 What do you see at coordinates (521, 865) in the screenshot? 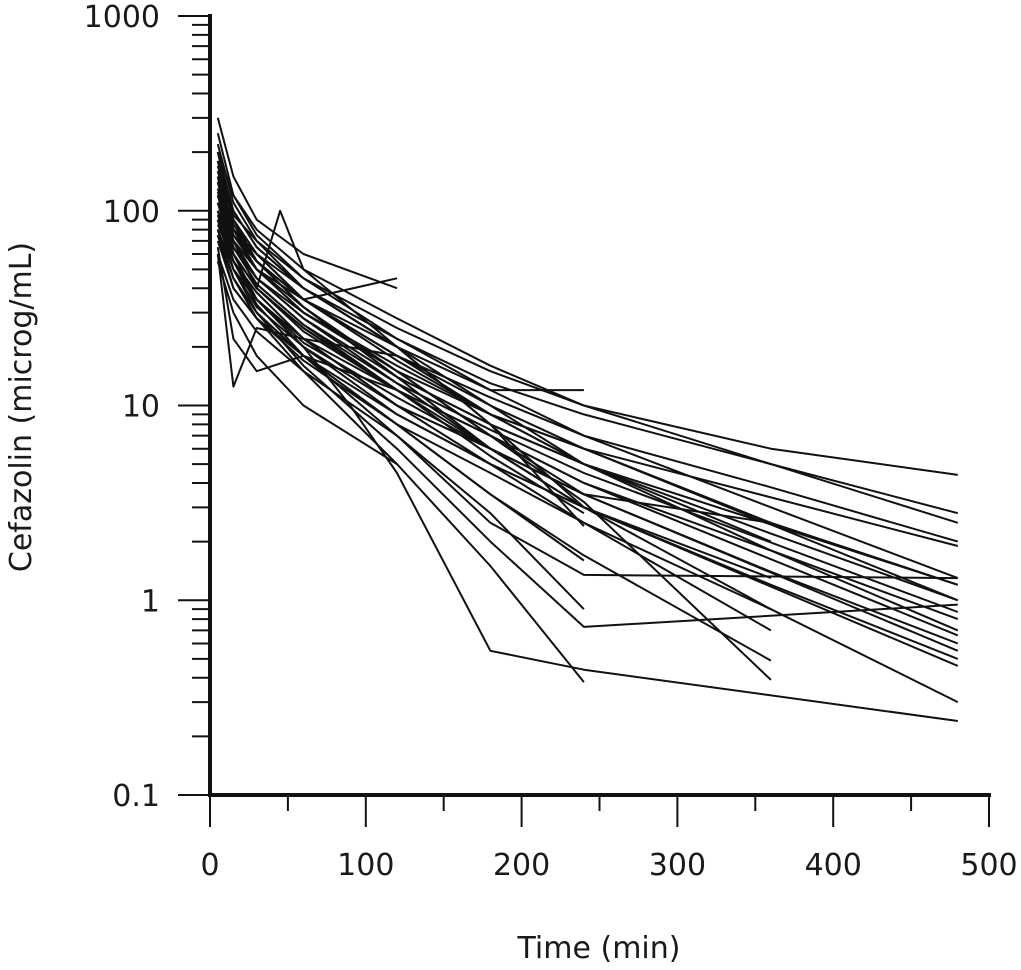
I see `x-tick-label: 200` at bounding box center [521, 865].